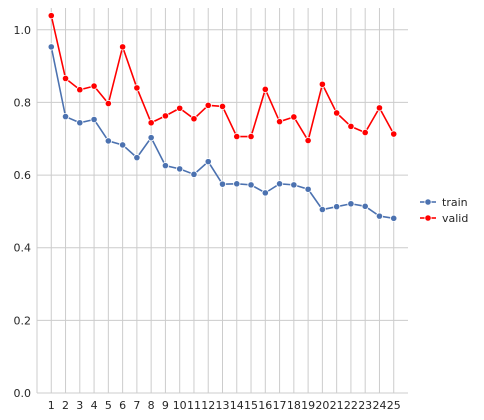 This screenshot has width=484, height=420. Describe the element at coordinates (251, 405) in the screenshot. I see `x-tick-label: 15` at that location.